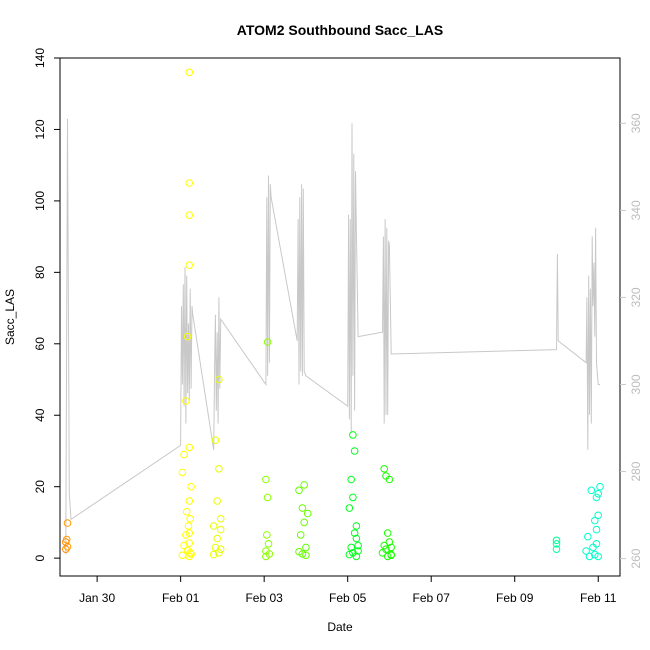  I want to click on y-tick-label: 140, so click(40, 58).